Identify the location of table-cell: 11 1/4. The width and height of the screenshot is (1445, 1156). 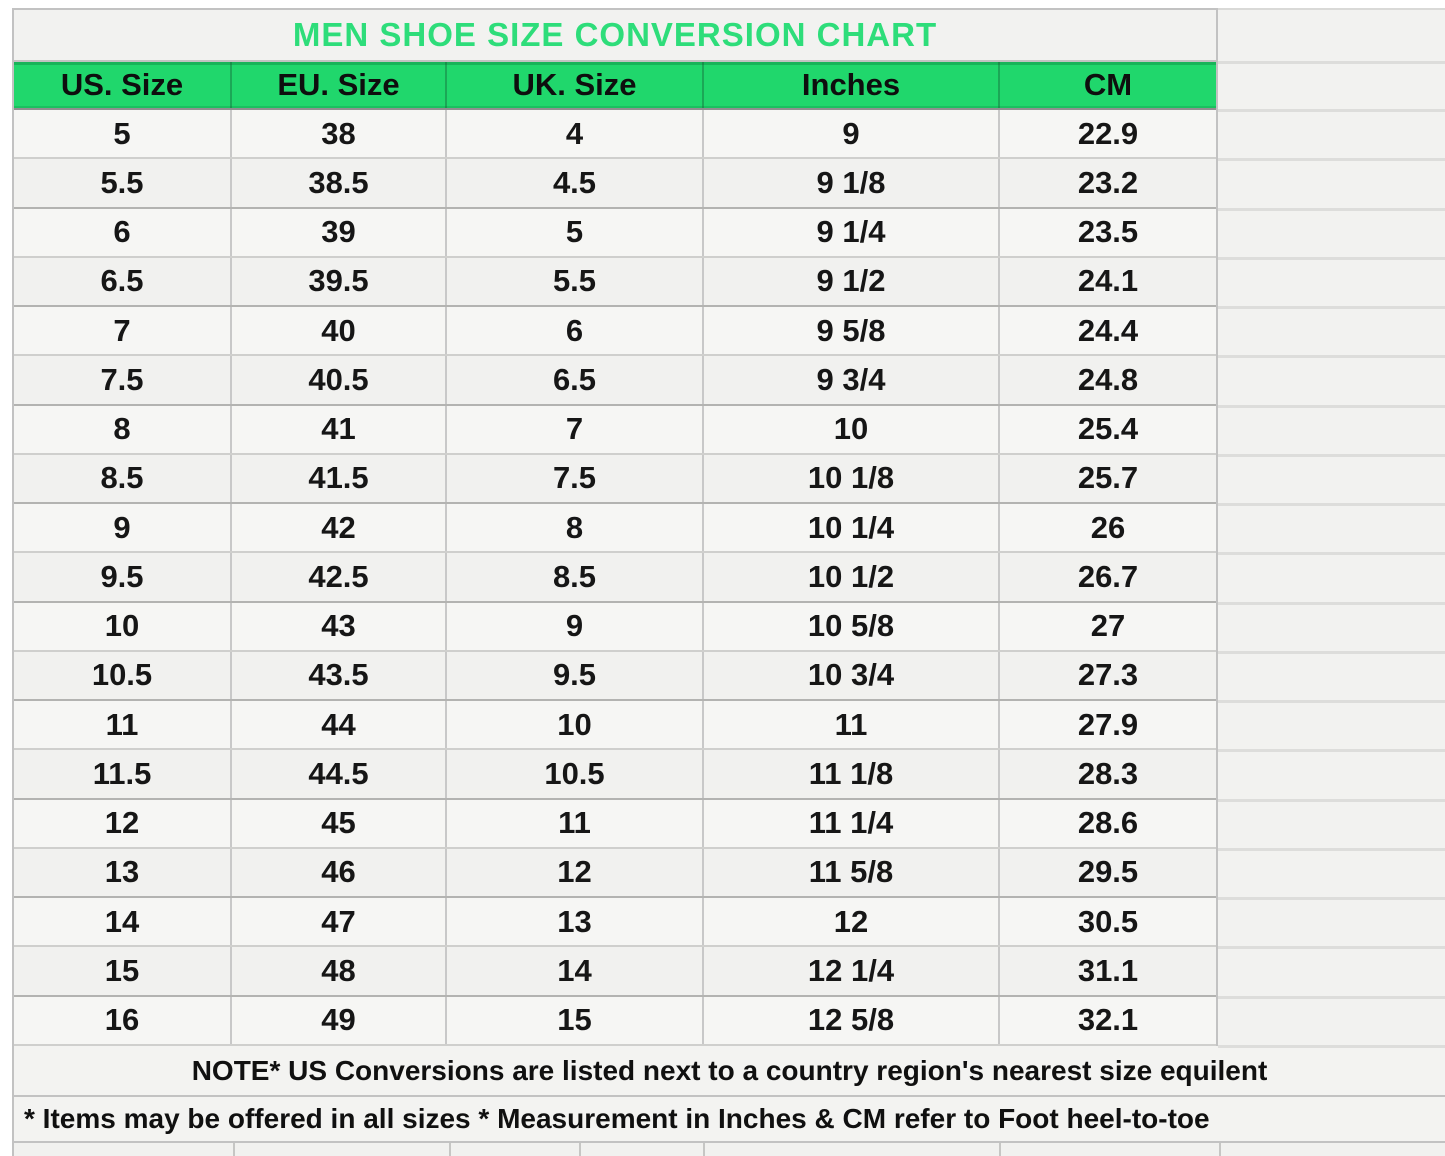
(852, 823).